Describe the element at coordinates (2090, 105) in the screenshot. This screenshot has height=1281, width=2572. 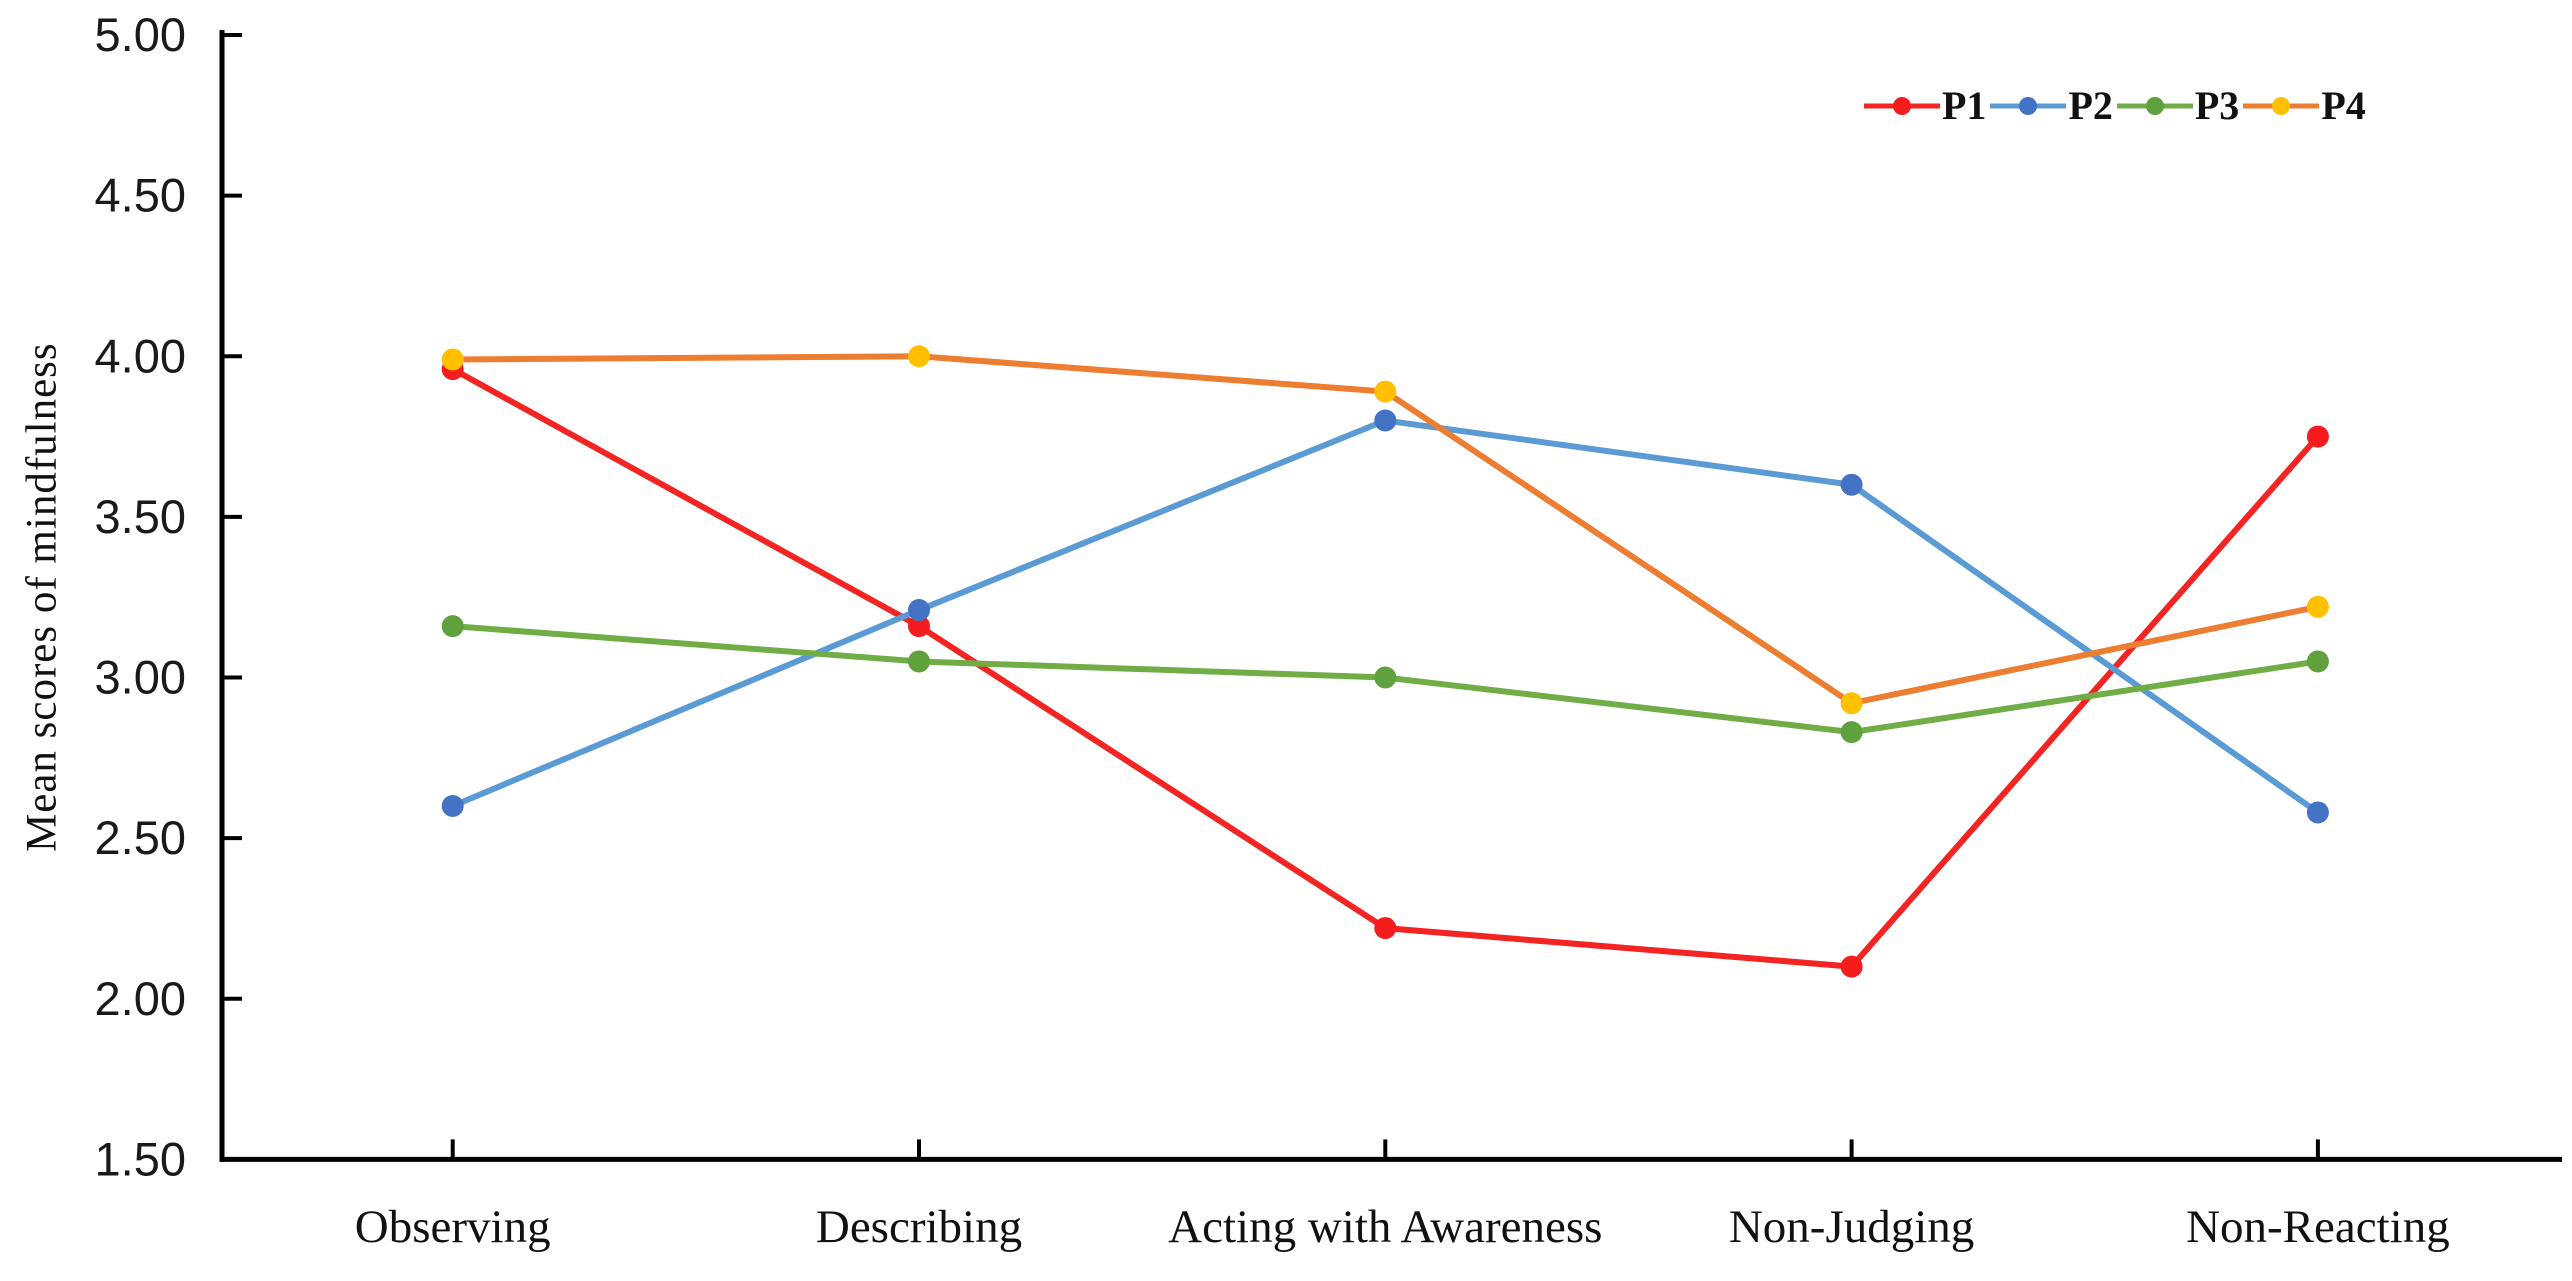
I see `legend-label: P2` at that location.